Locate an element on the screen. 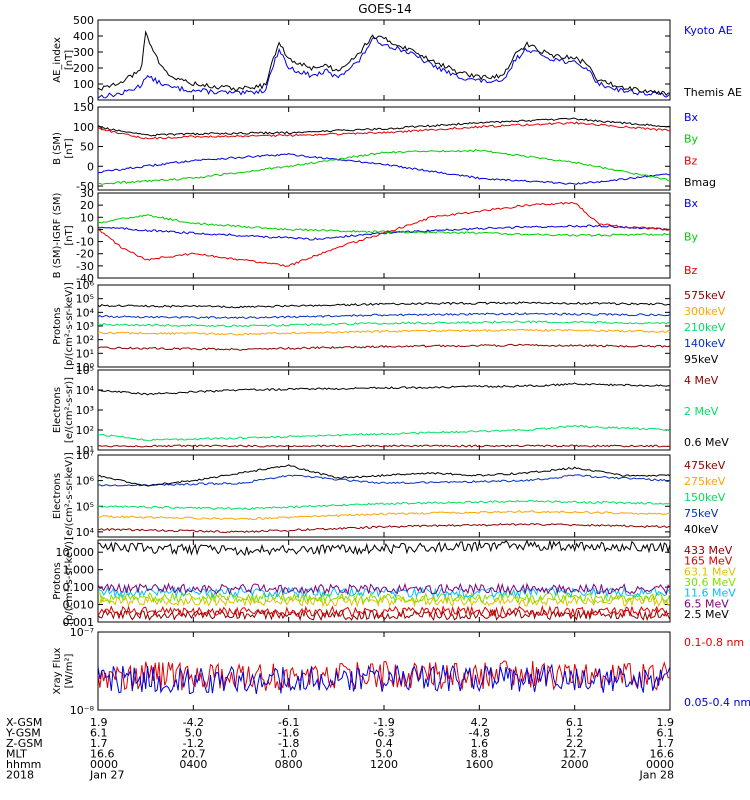 The height and width of the screenshot is (800, 750). legend-entry: Bmag is located at coordinates (700, 182).